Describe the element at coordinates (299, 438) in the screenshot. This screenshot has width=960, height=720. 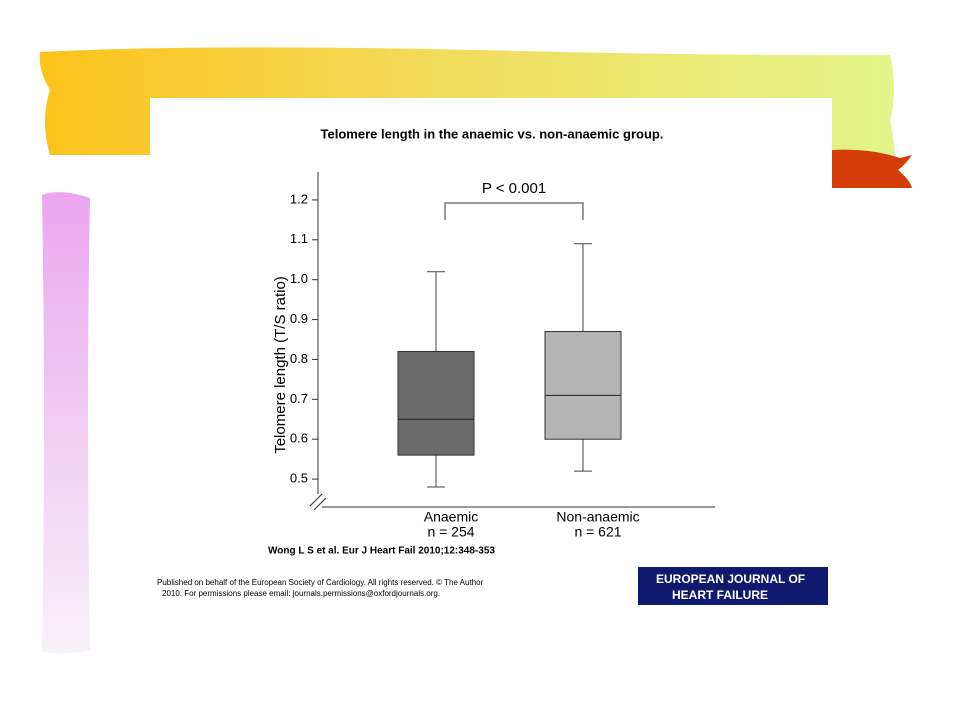
I see `y-tick-label: 0.6` at that location.